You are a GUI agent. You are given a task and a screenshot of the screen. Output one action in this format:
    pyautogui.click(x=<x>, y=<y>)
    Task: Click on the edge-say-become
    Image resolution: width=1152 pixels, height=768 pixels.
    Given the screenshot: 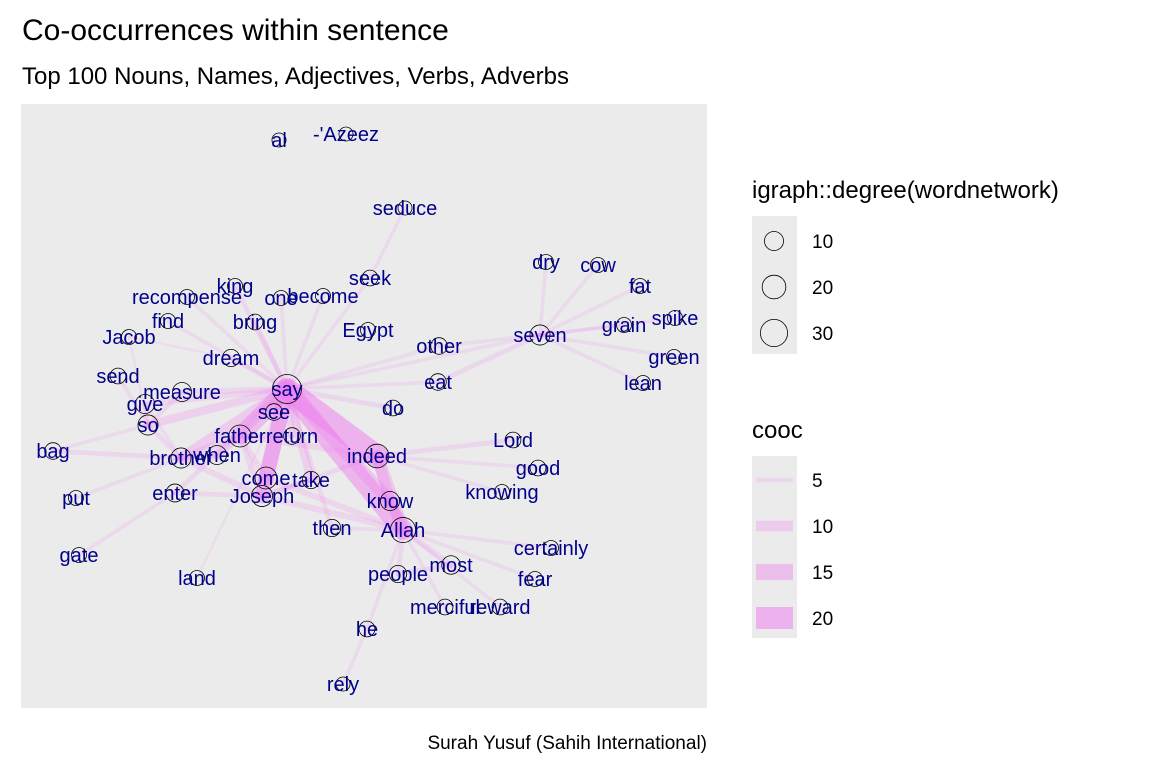 What is the action you would take?
    pyautogui.click(x=305, y=342)
    